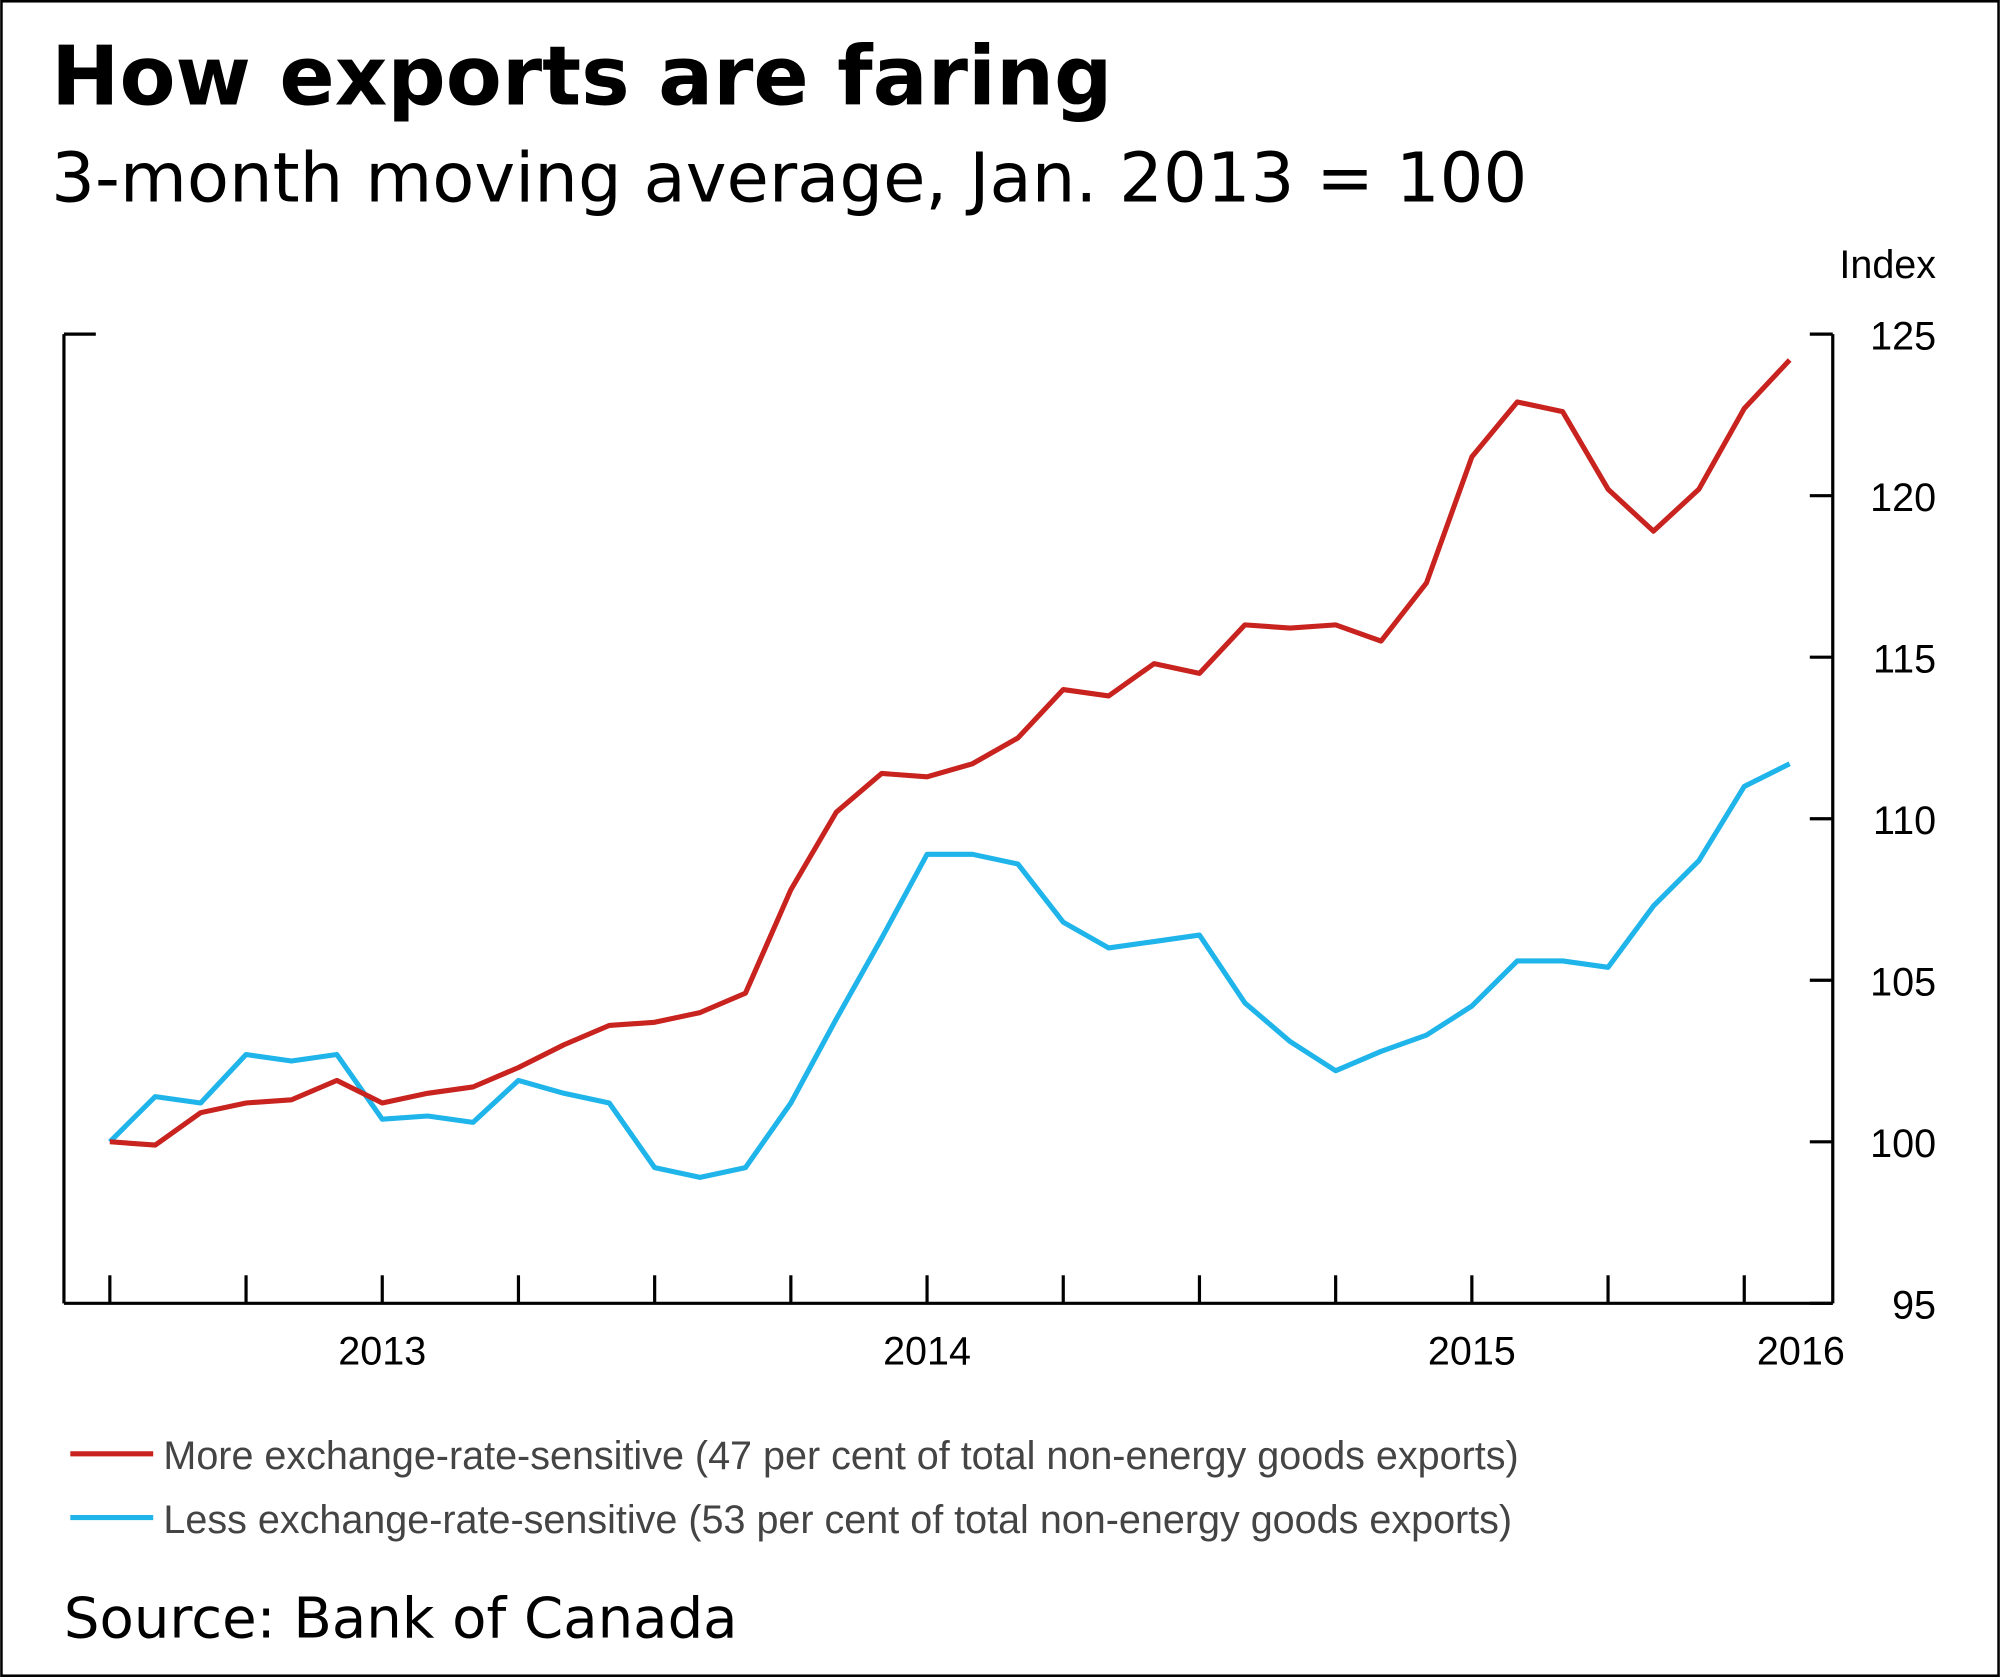  I want to click on source-note: Source: Bank of Canada, so click(401, 1618).